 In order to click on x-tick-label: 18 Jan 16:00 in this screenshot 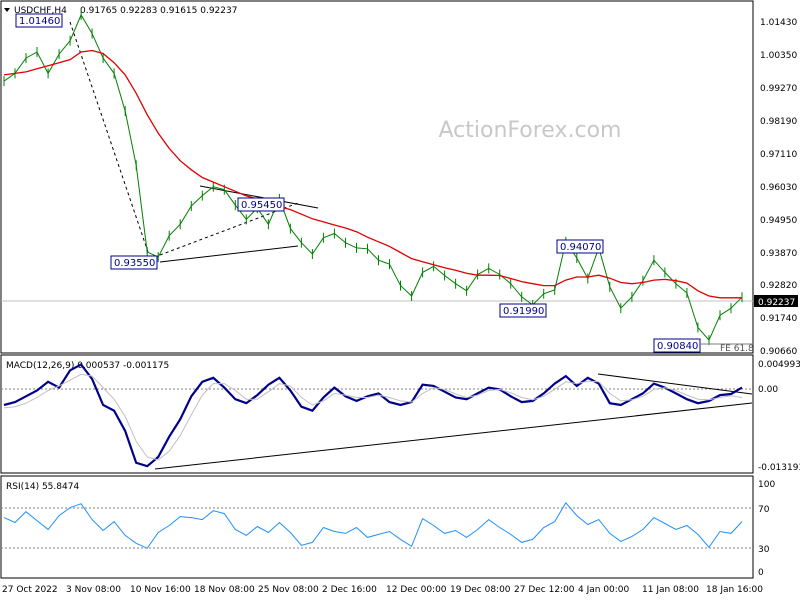, I will do `click(734, 590)`.